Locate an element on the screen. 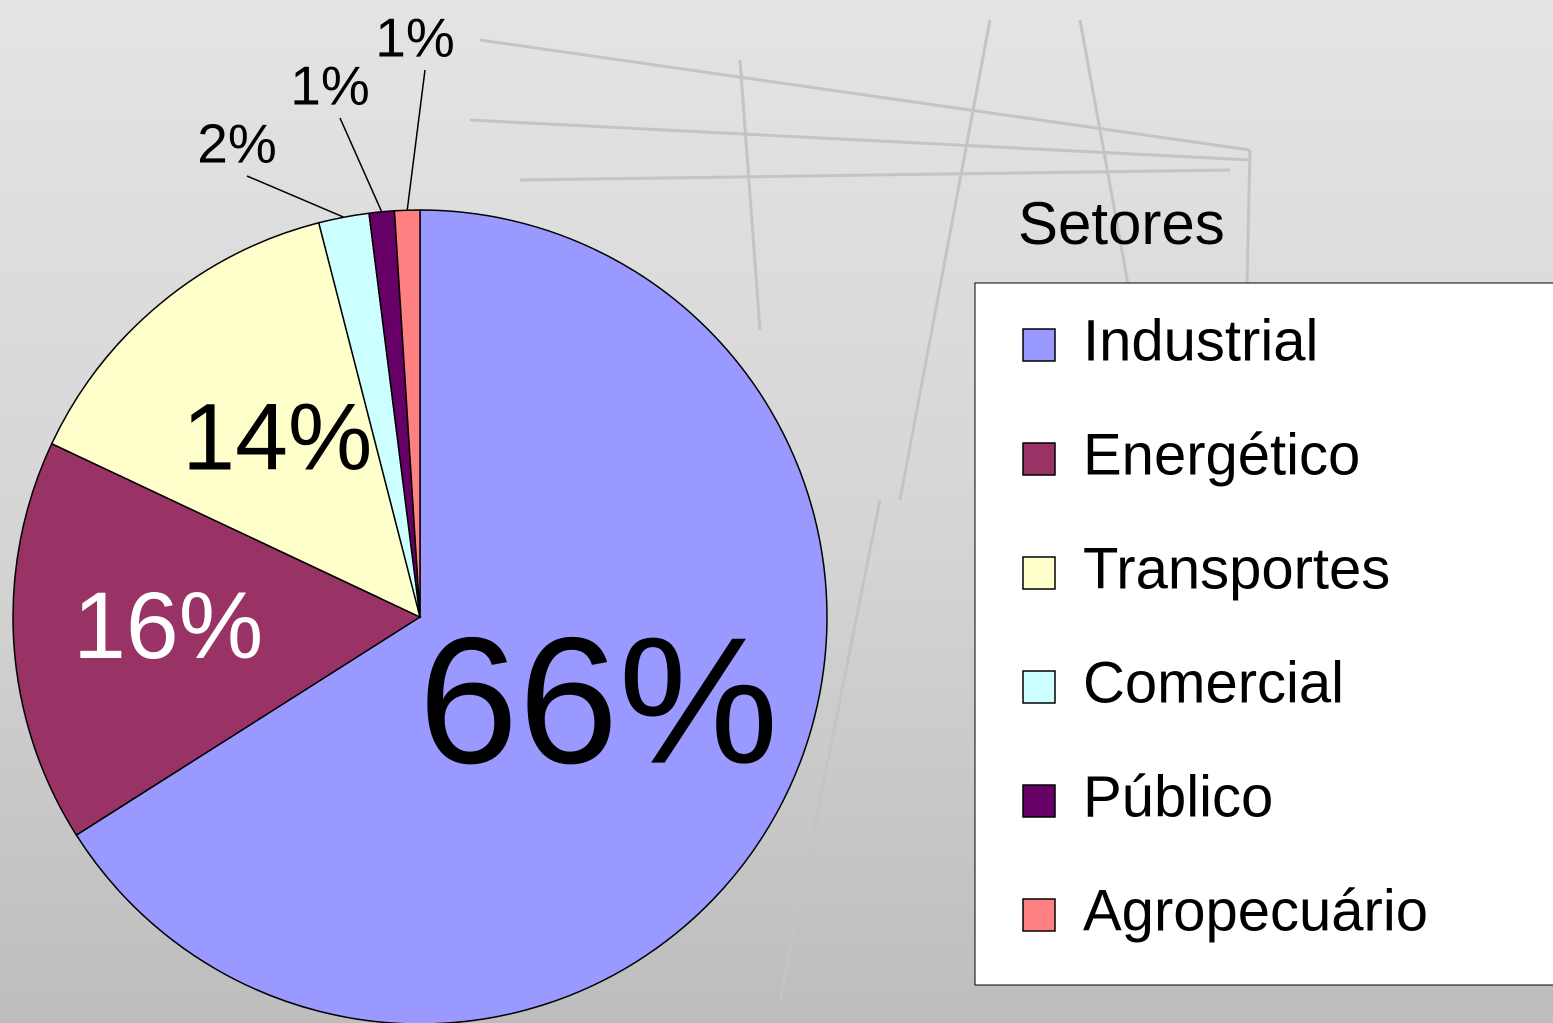 The height and width of the screenshot is (1023, 1553). slice-label: 16% is located at coordinates (168, 626).